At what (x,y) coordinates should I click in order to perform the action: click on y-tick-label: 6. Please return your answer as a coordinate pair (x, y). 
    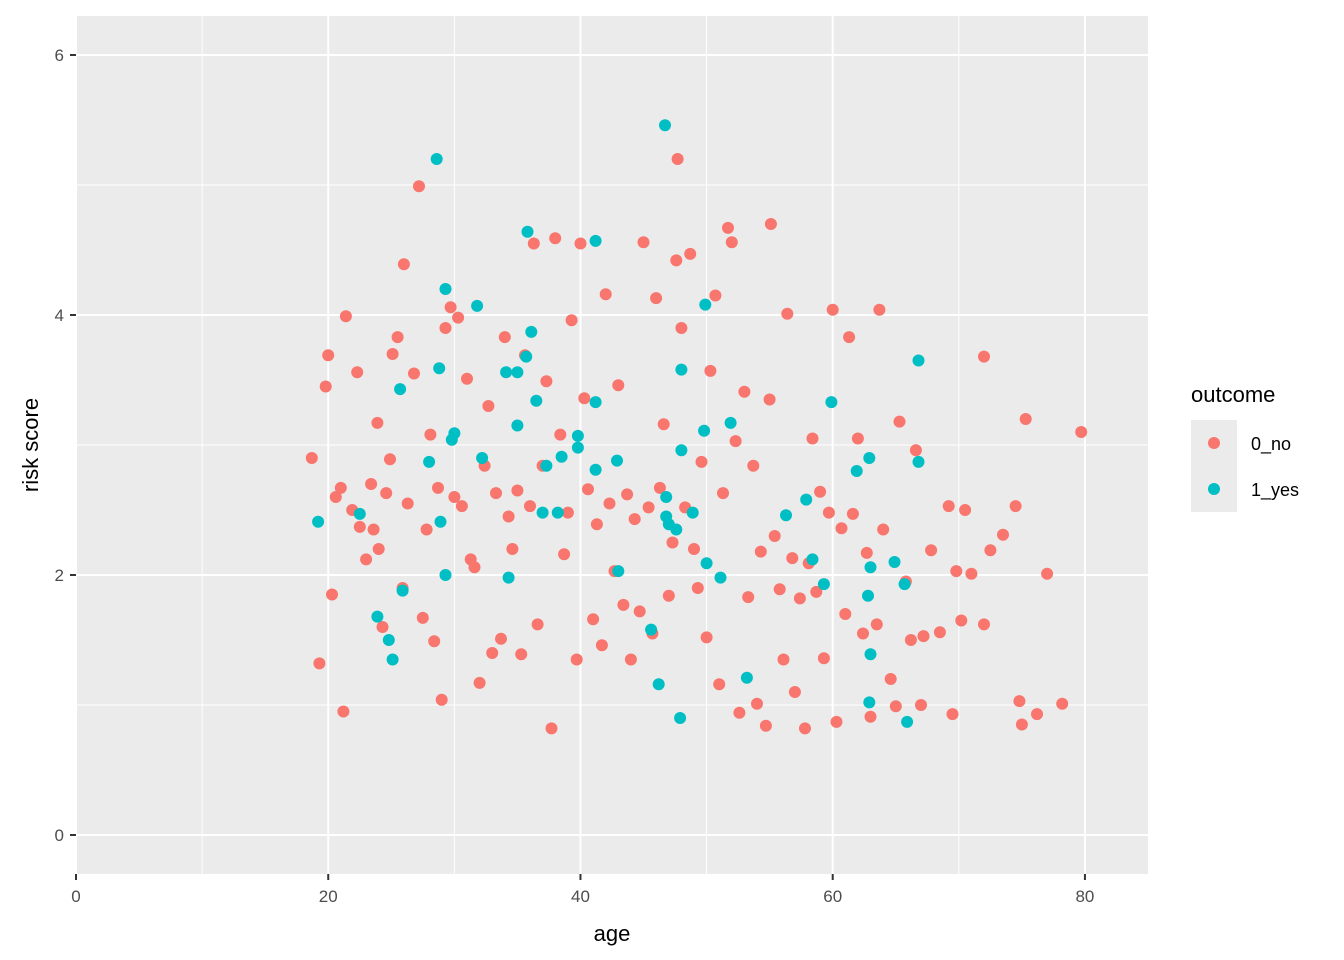
    Looking at the image, I should click on (59, 55).